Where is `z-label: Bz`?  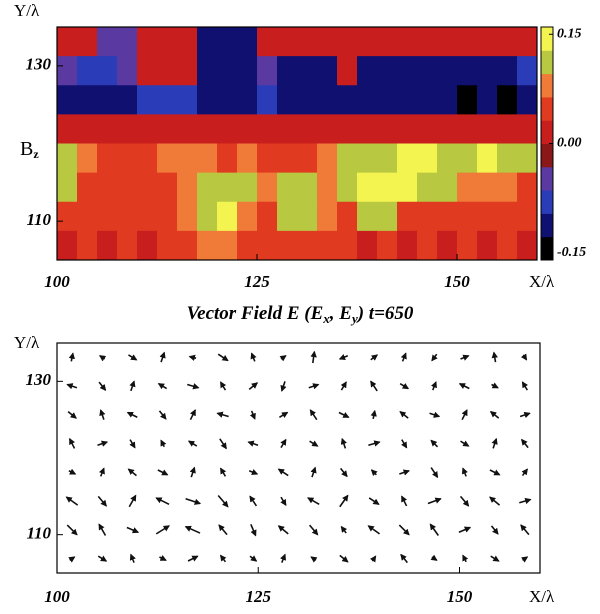
z-label: Bz is located at coordinates (29, 149).